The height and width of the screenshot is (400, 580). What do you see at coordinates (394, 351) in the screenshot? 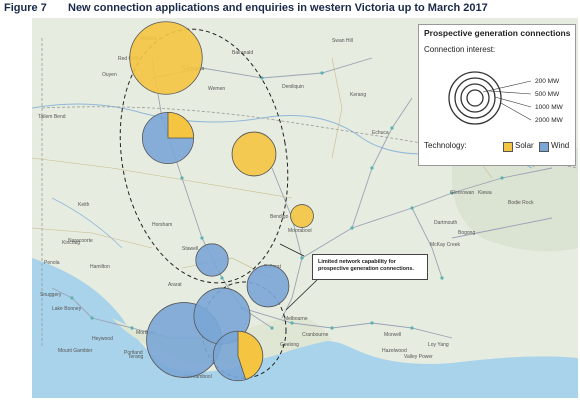
I see `place-label: Hazelwood` at bounding box center [394, 351].